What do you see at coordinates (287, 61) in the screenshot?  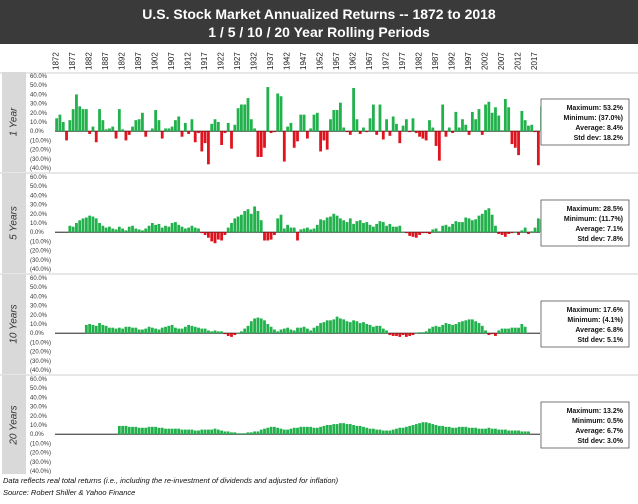 I see `x-tick-label: 1942` at bounding box center [287, 61].